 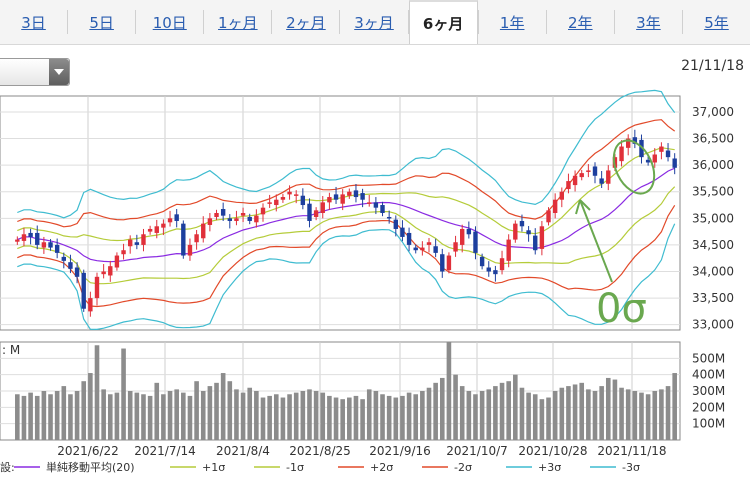 What do you see at coordinates (708, 391) in the screenshot?
I see `volume-tick-label: 300M` at bounding box center [708, 391].